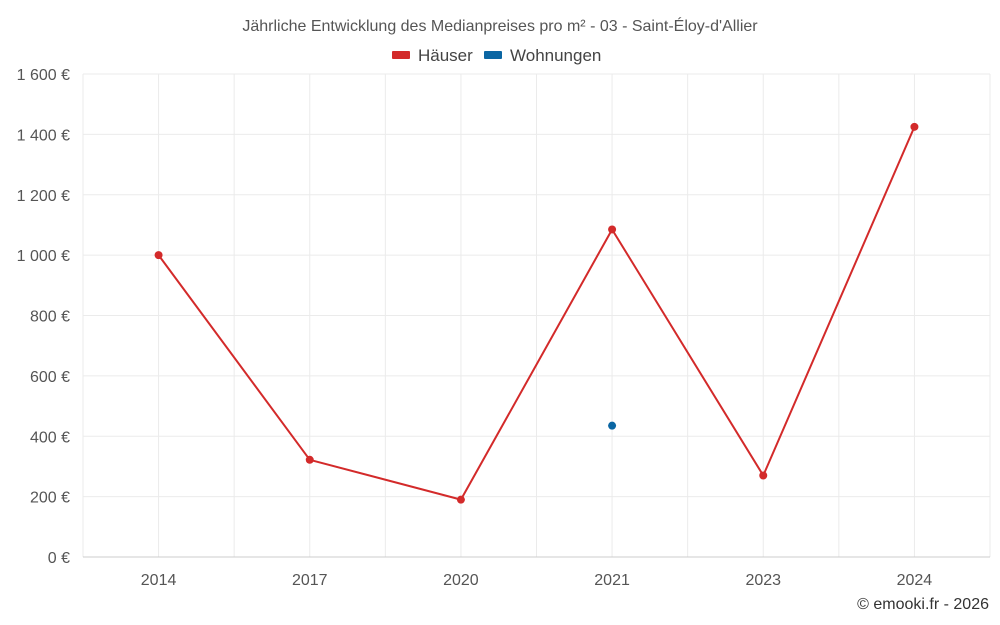  What do you see at coordinates (923, 604) in the screenshot?
I see `credit-text: © emooki.fr - 2026` at bounding box center [923, 604].